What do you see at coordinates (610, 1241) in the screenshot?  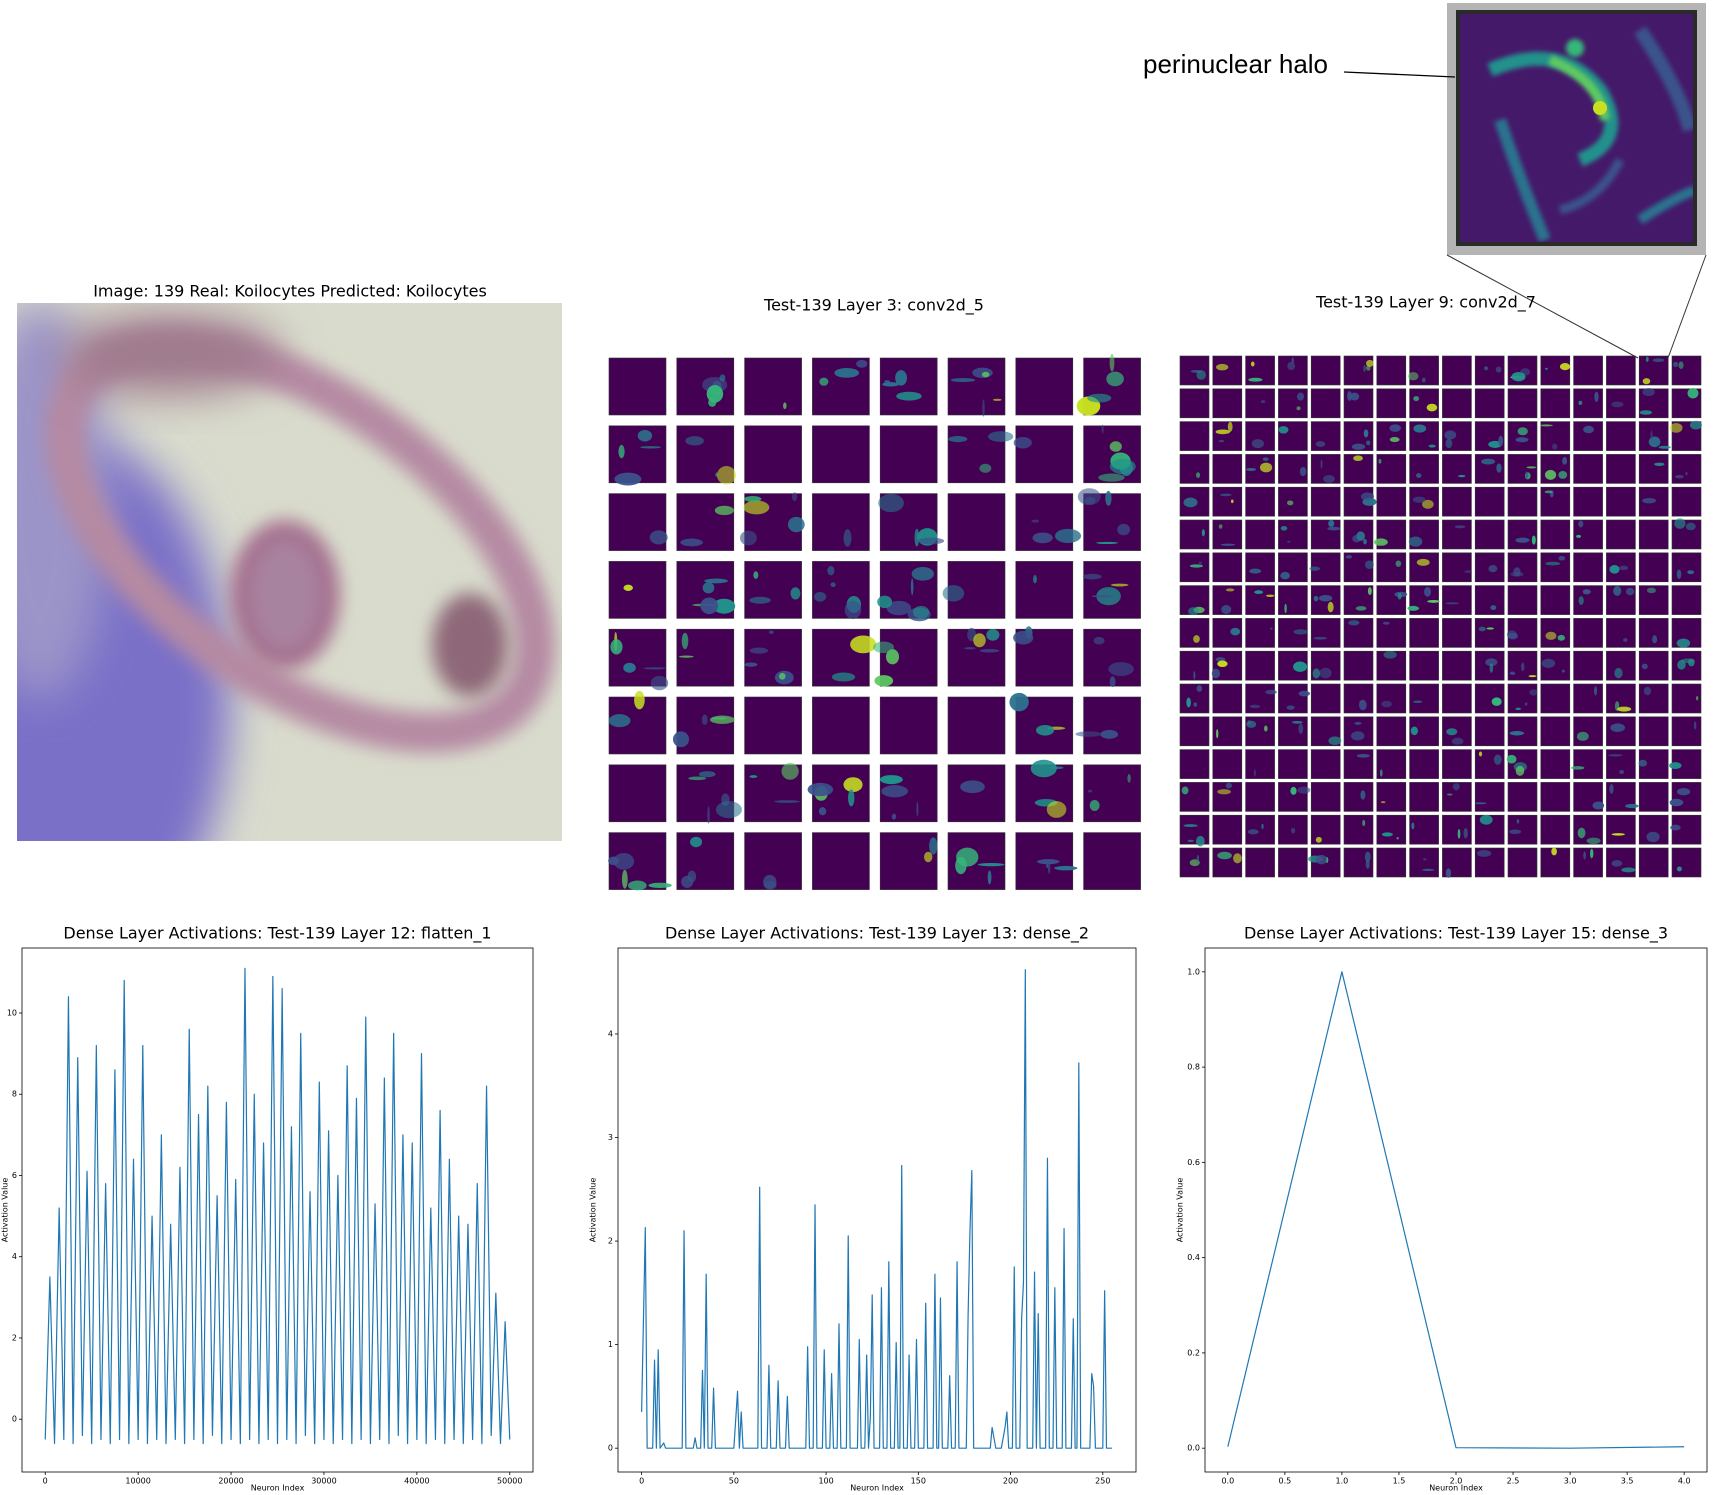 I see `y-tick-label: 2` at bounding box center [610, 1241].